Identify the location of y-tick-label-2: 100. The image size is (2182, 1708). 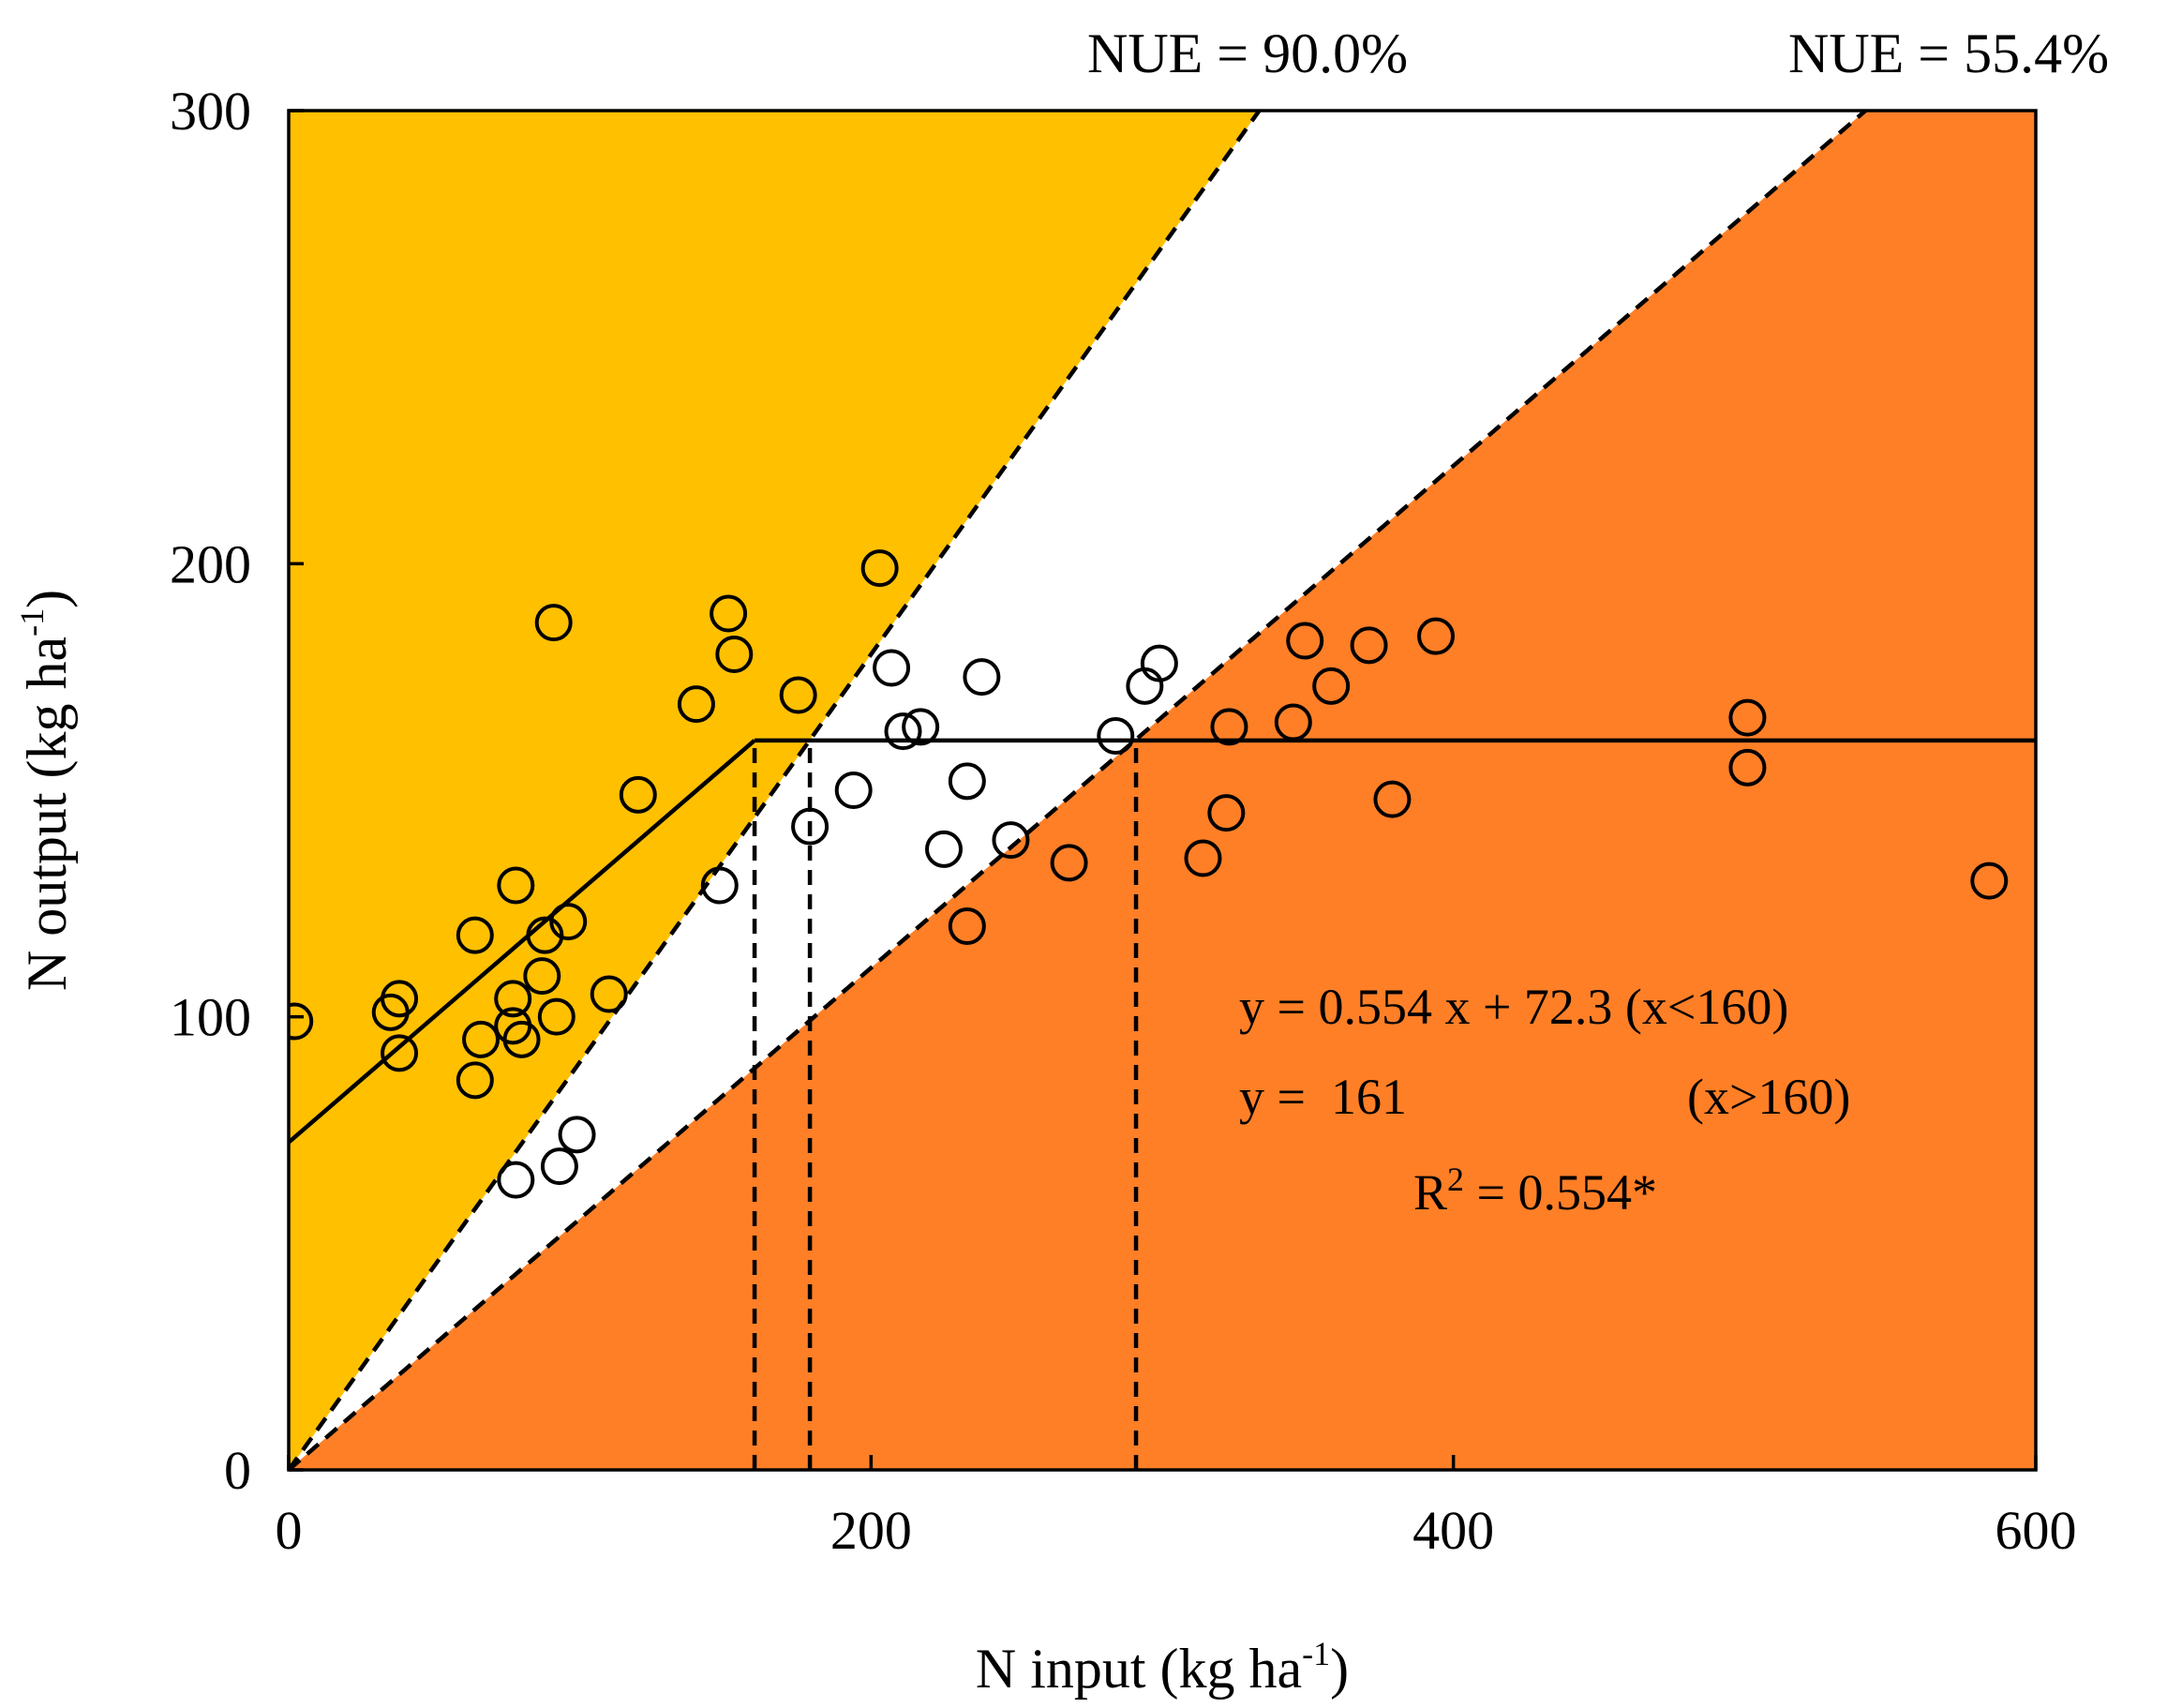
(211, 1018).